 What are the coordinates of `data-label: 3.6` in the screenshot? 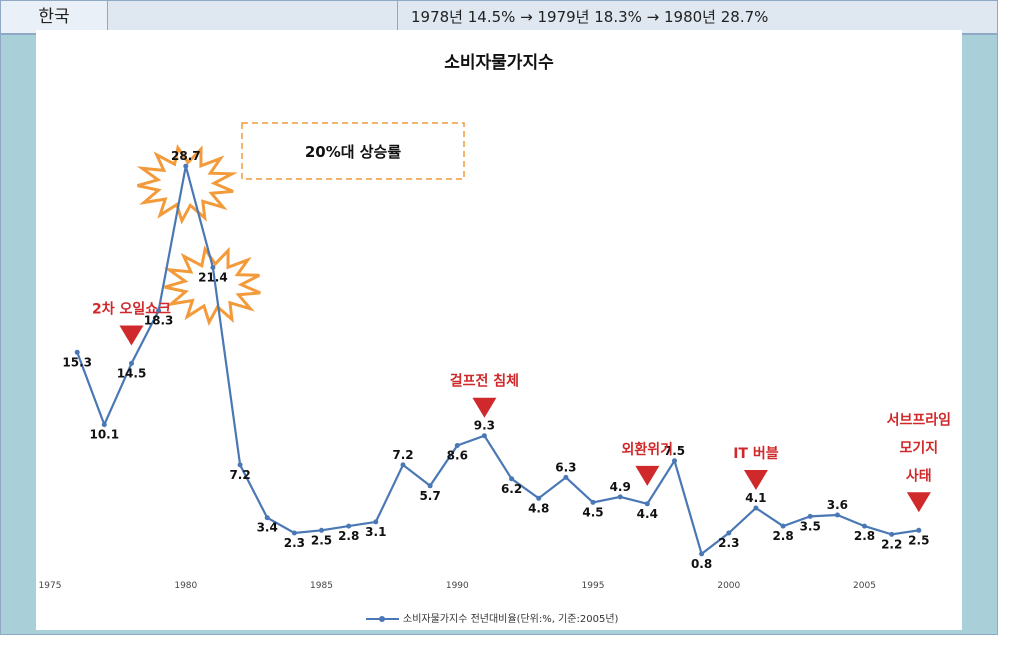 It's located at (837, 505).